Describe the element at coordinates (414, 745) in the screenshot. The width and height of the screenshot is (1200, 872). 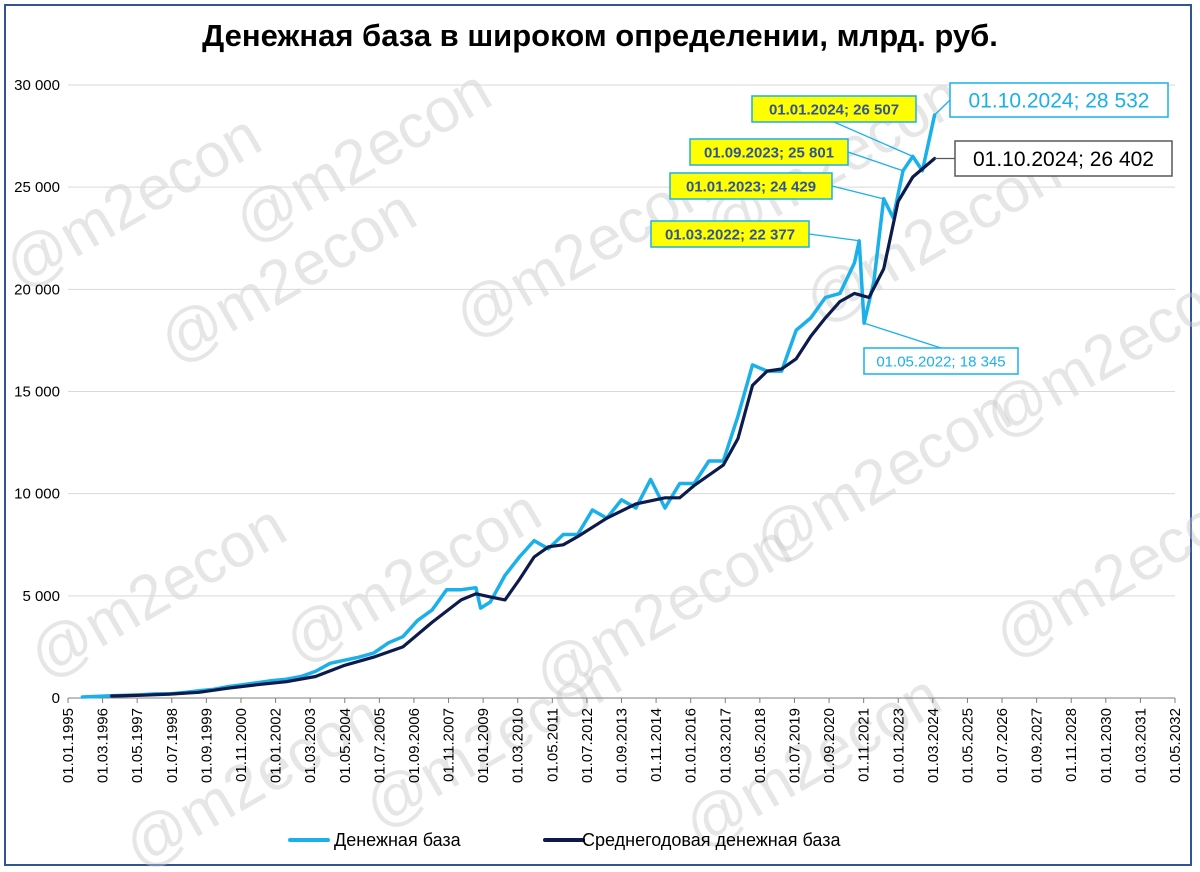
I see `x-tick-label: 01.09.2006` at that location.